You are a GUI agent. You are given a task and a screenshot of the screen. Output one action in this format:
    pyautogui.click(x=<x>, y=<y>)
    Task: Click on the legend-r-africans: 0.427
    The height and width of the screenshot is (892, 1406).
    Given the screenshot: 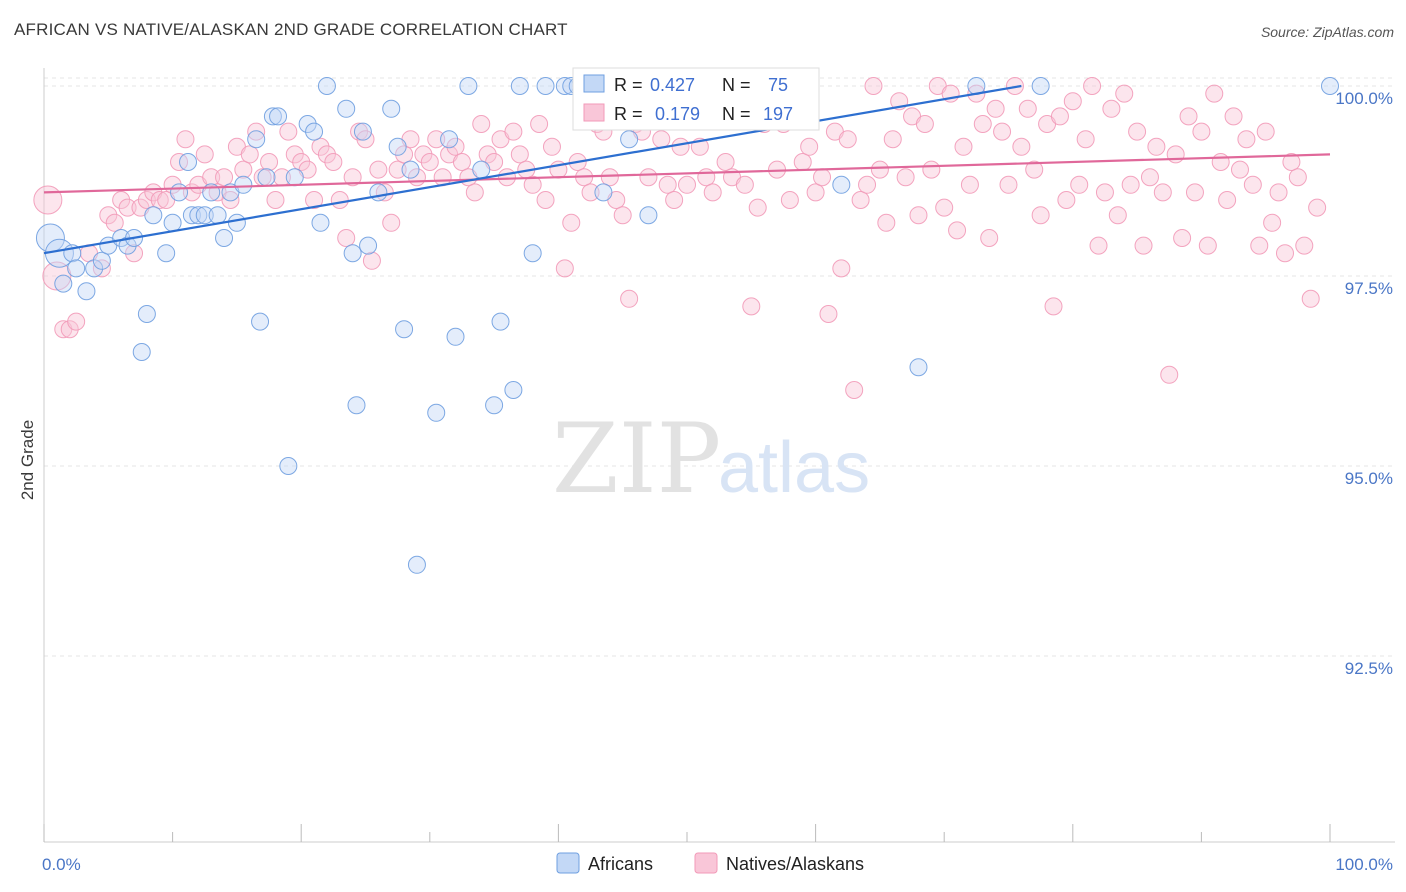 What is the action you would take?
    pyautogui.click(x=672, y=85)
    